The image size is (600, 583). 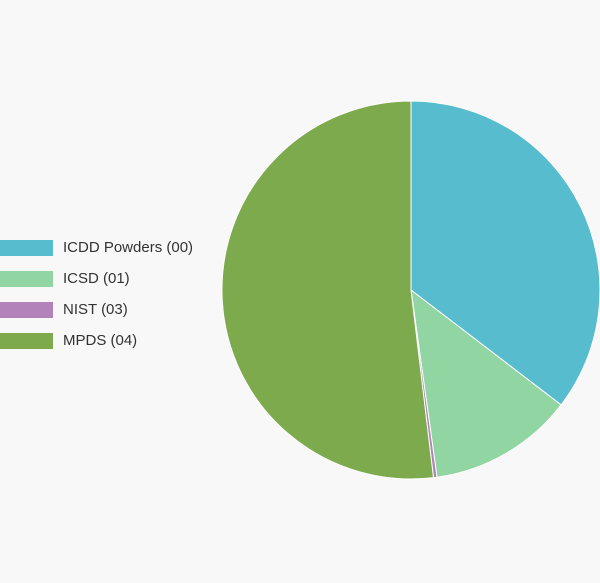 What do you see at coordinates (100, 340) in the screenshot?
I see `legend-label-mpds: MPDS (04)` at bounding box center [100, 340].